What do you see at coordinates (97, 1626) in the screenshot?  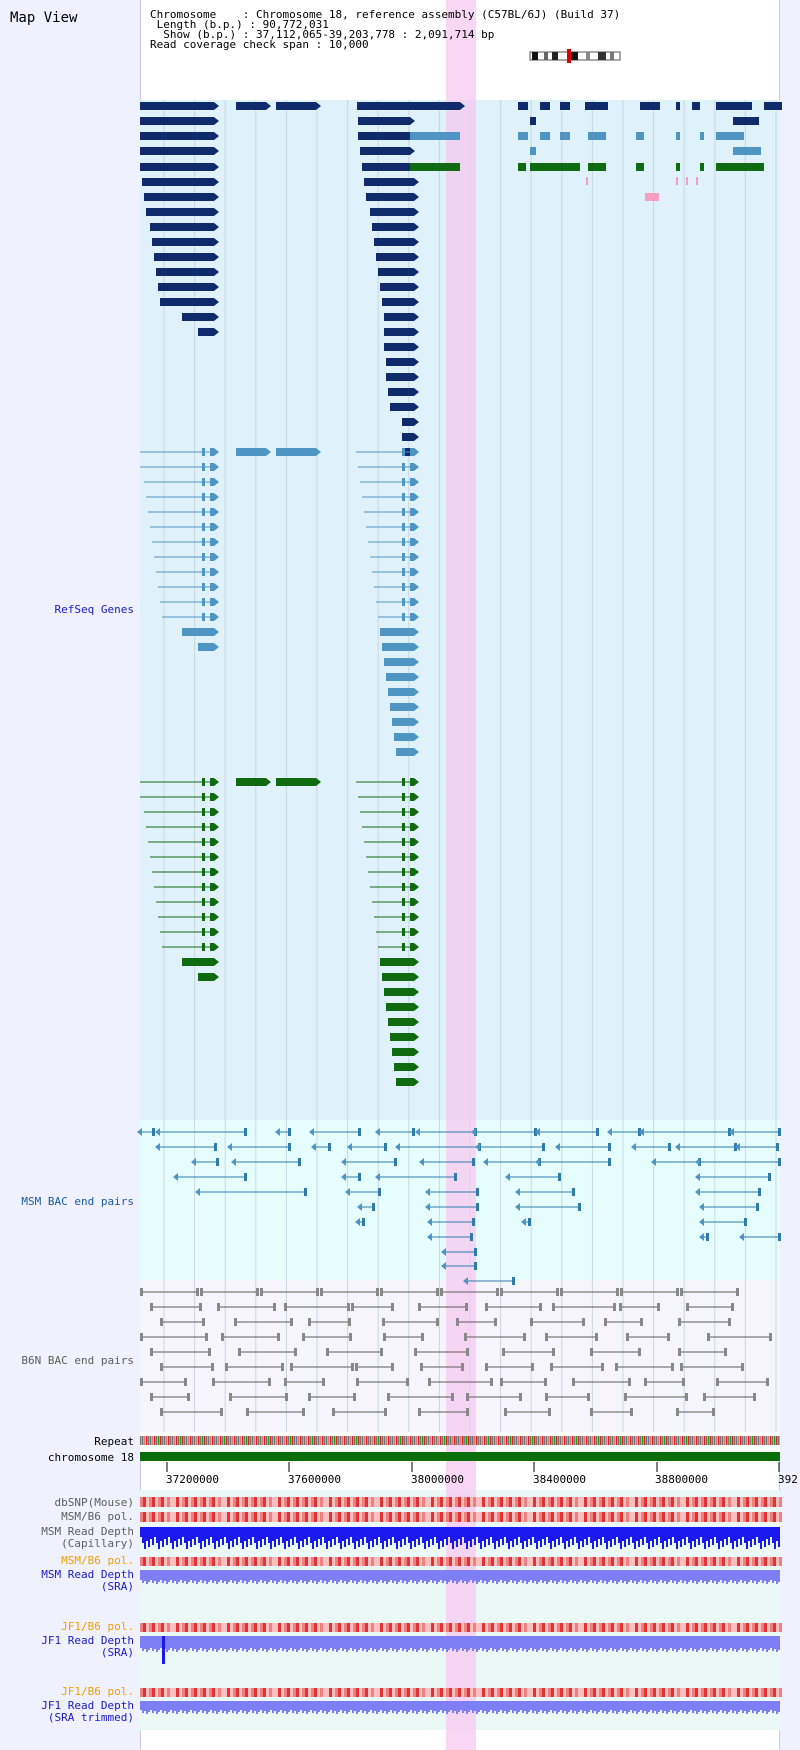 I see `track-label-jf1-b6-pol: JF1/B6 pol.` at bounding box center [97, 1626].